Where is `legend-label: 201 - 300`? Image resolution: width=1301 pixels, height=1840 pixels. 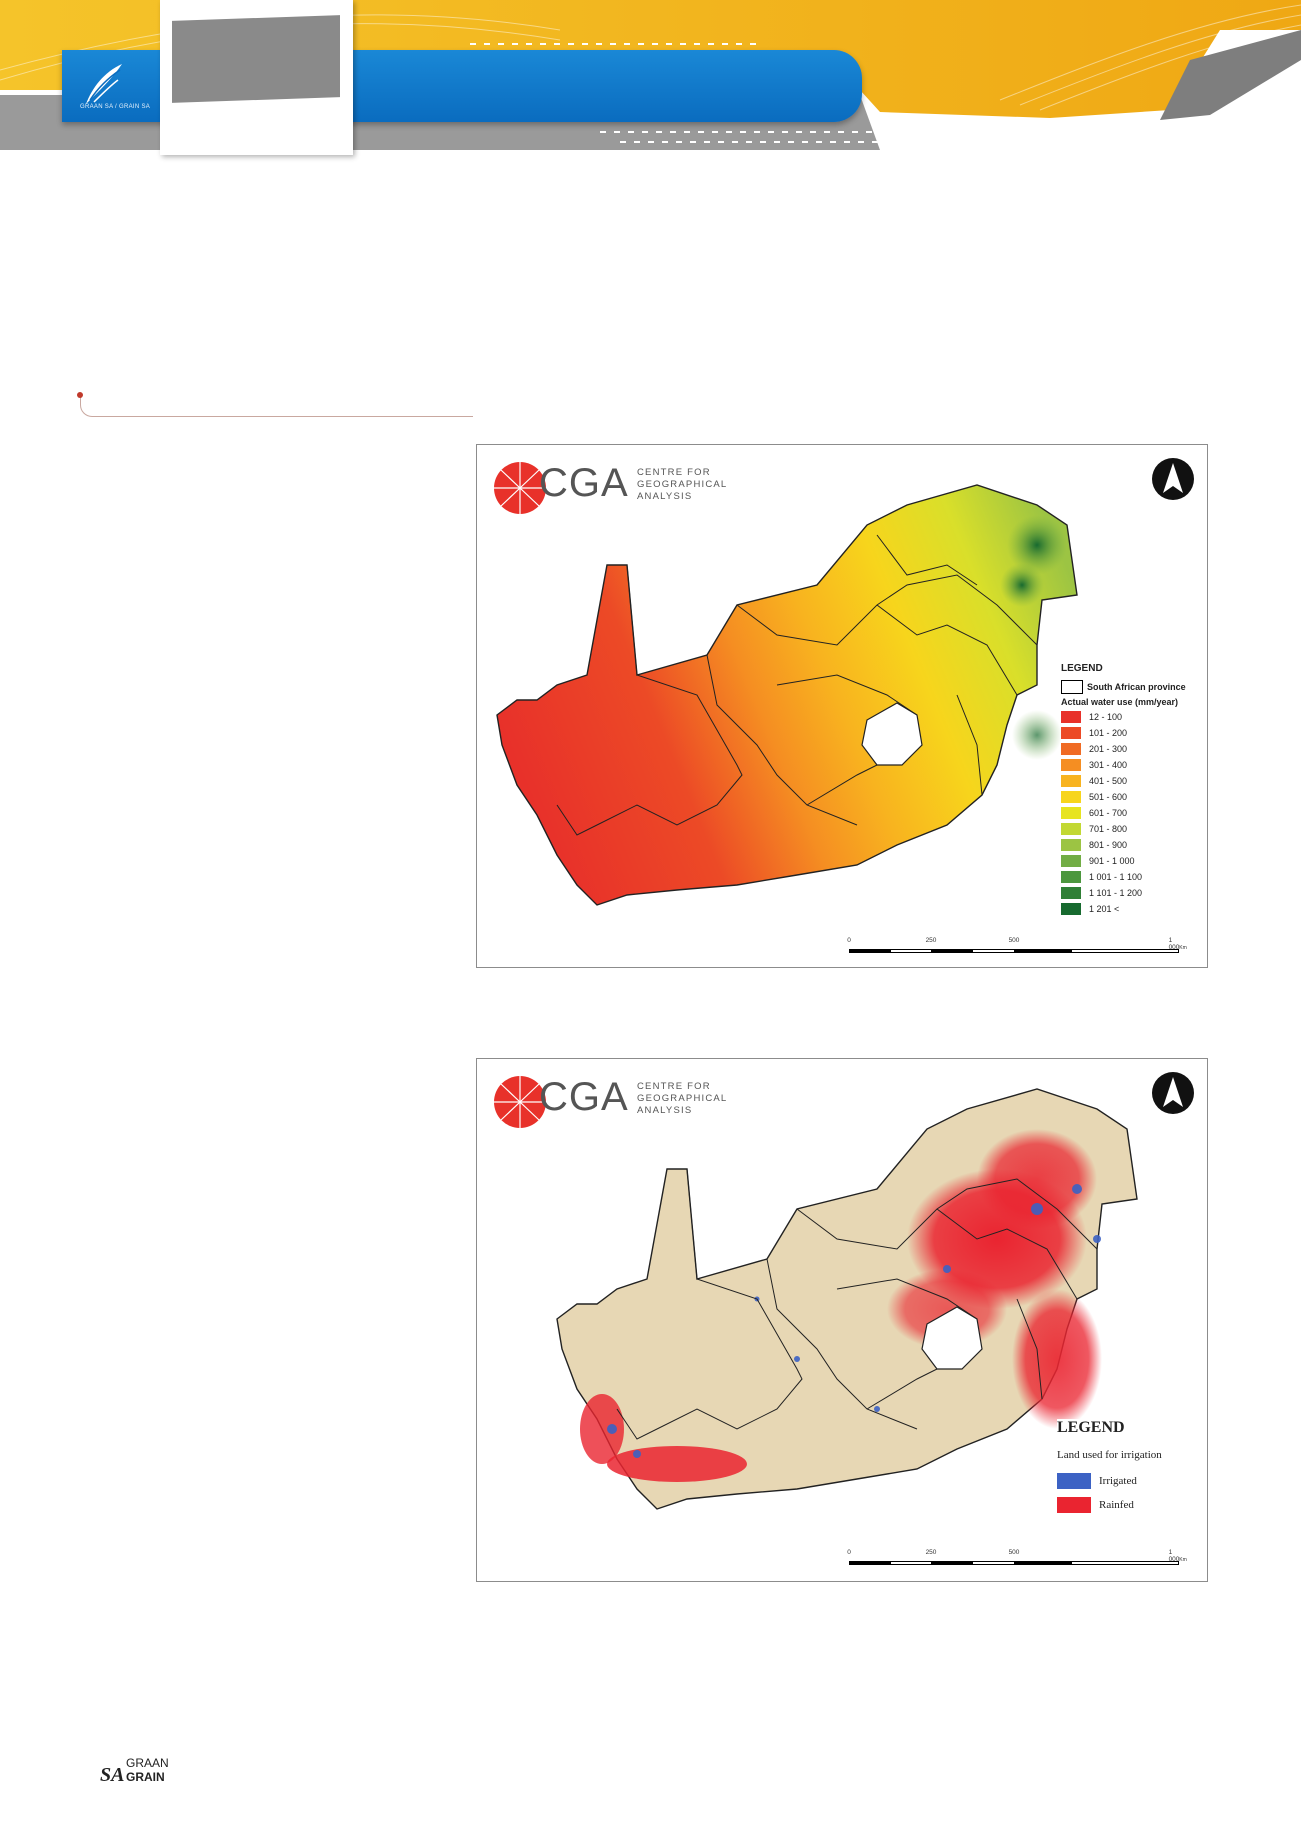 legend-label: 201 - 300 is located at coordinates (1108, 749).